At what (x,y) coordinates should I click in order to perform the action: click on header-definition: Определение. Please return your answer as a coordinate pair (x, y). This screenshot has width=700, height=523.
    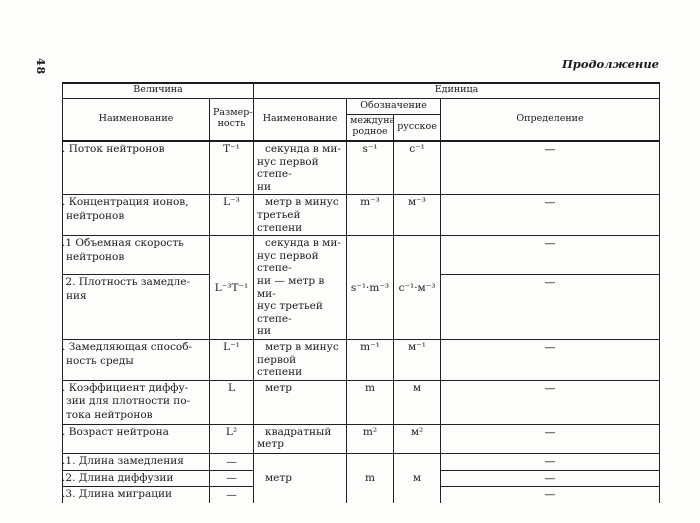
    Looking at the image, I should click on (550, 119).